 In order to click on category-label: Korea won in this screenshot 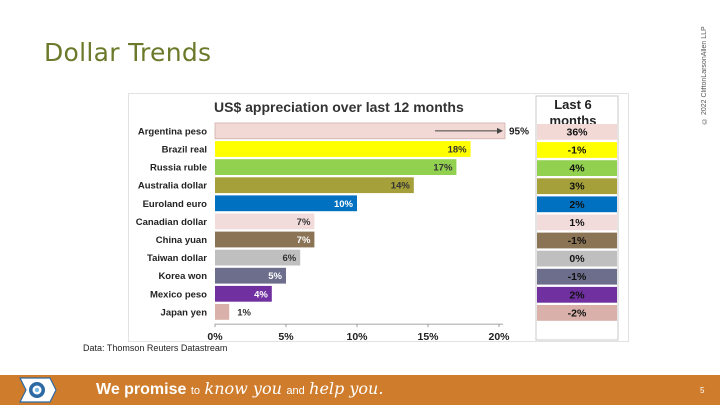, I will do `click(182, 276)`.